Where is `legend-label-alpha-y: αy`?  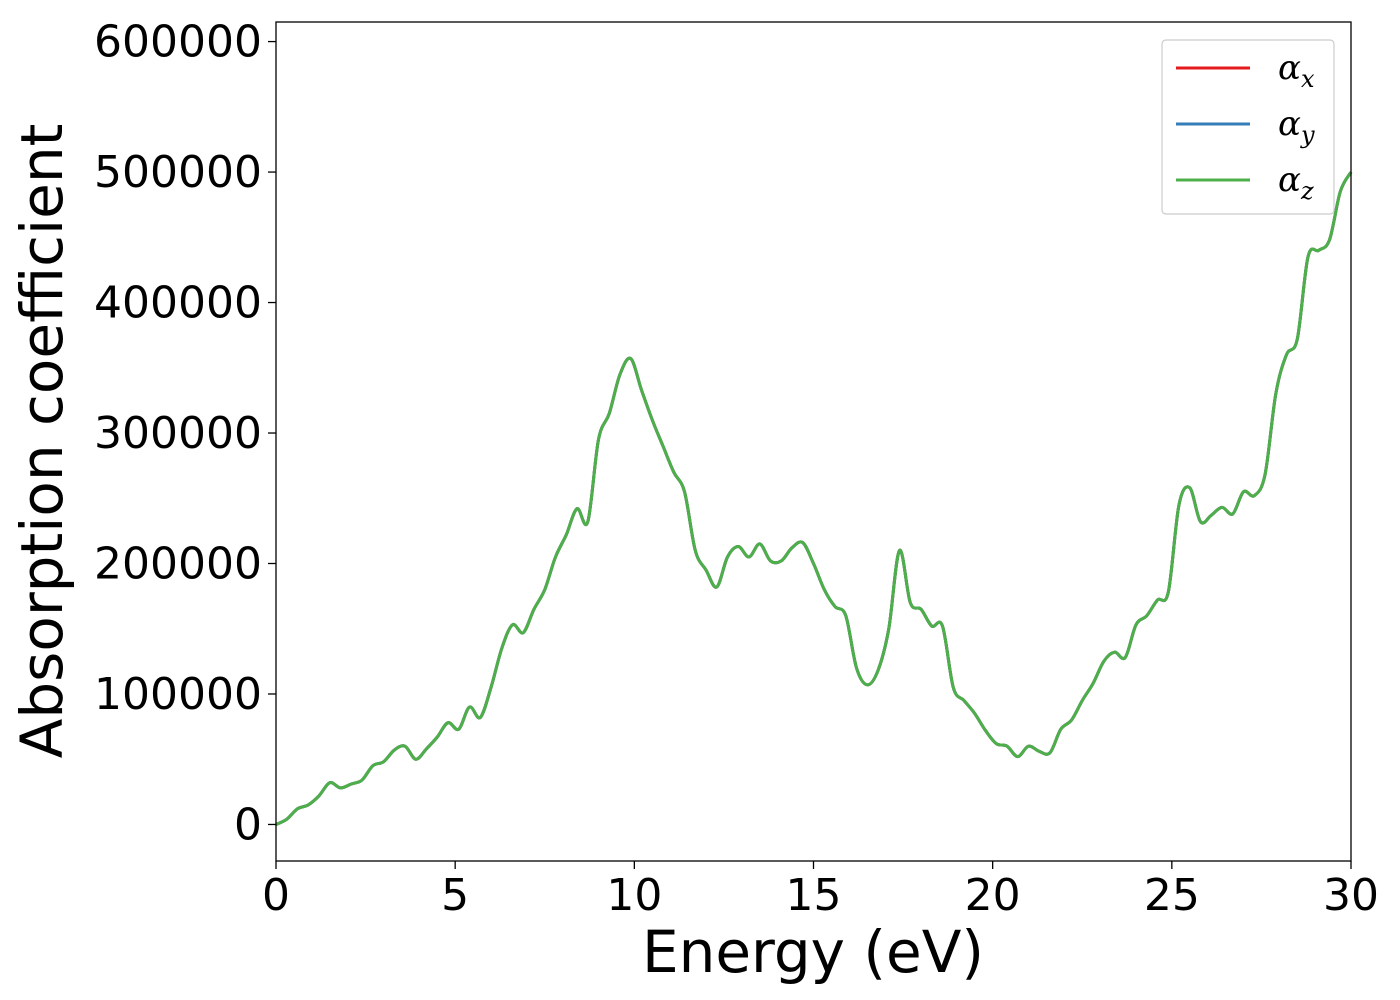
legend-label-alpha-y: αy is located at coordinates (1296, 126).